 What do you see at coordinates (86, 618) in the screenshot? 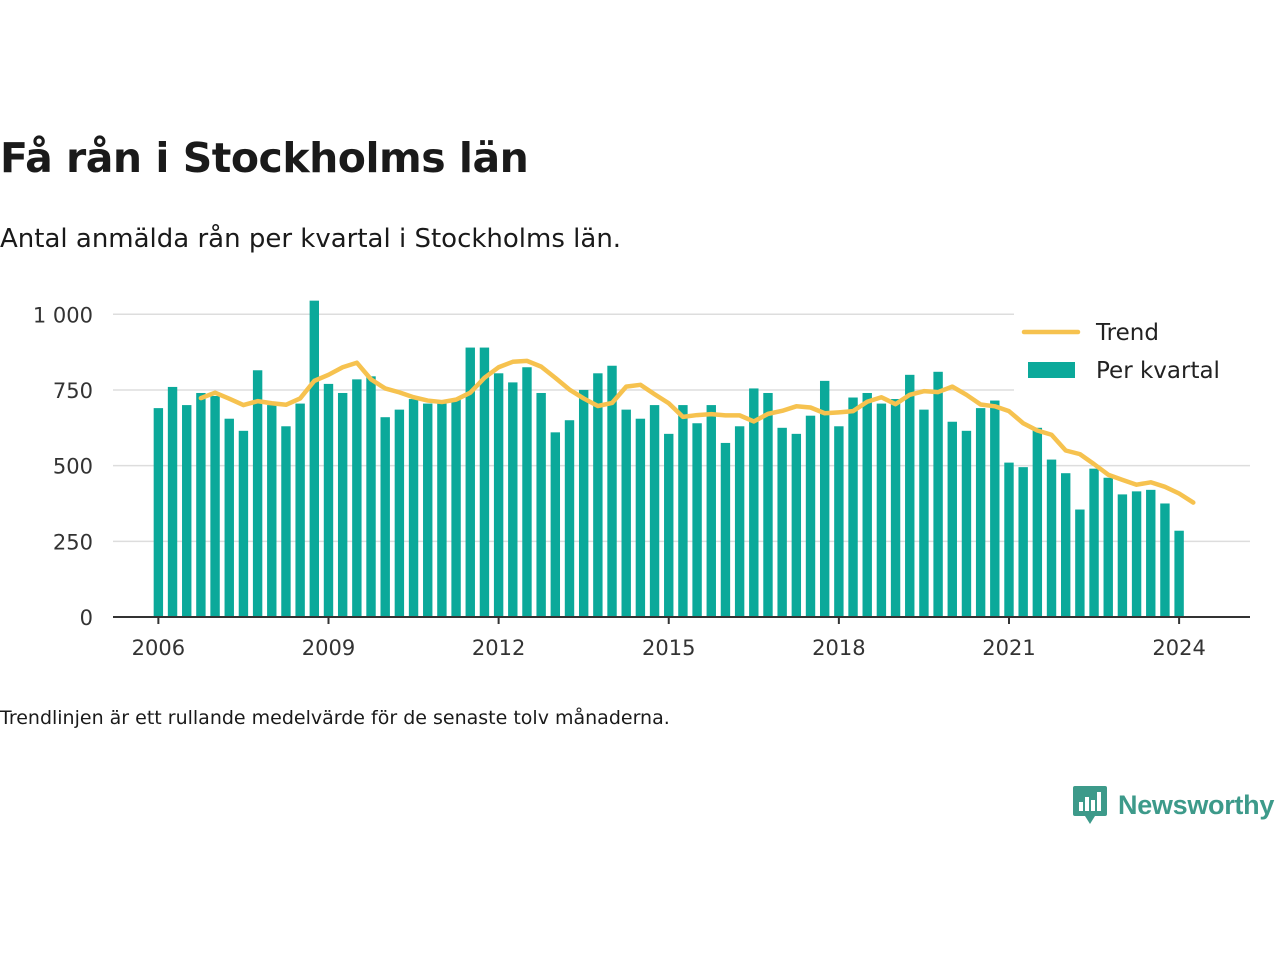
I see `y-tick-label: 0` at bounding box center [86, 618].